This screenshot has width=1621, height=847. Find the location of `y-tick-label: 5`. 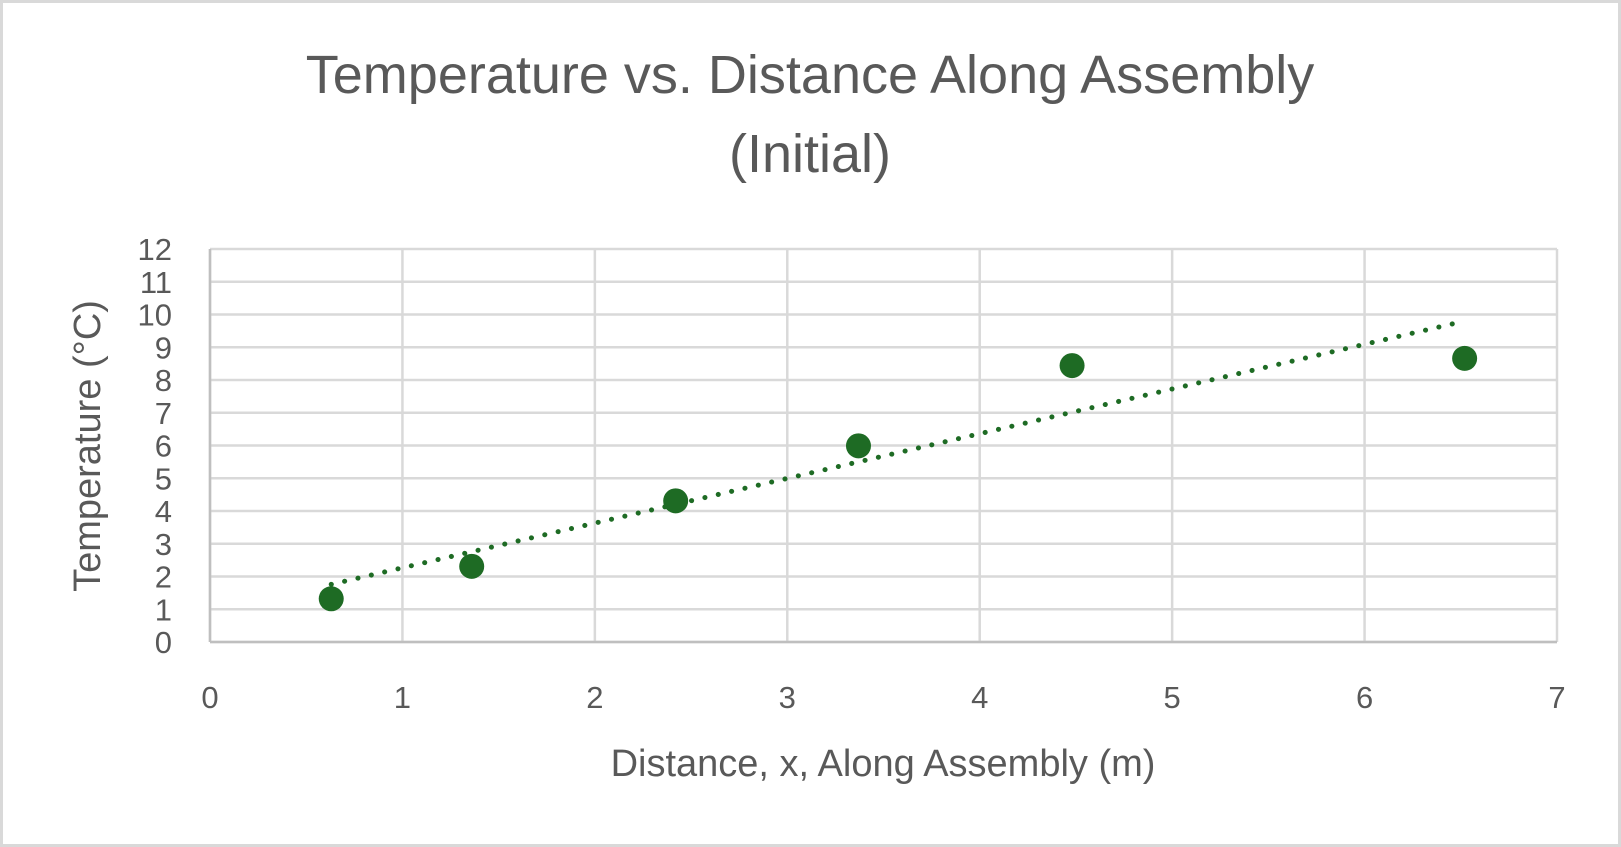

y-tick-label: 5 is located at coordinates (163, 478).